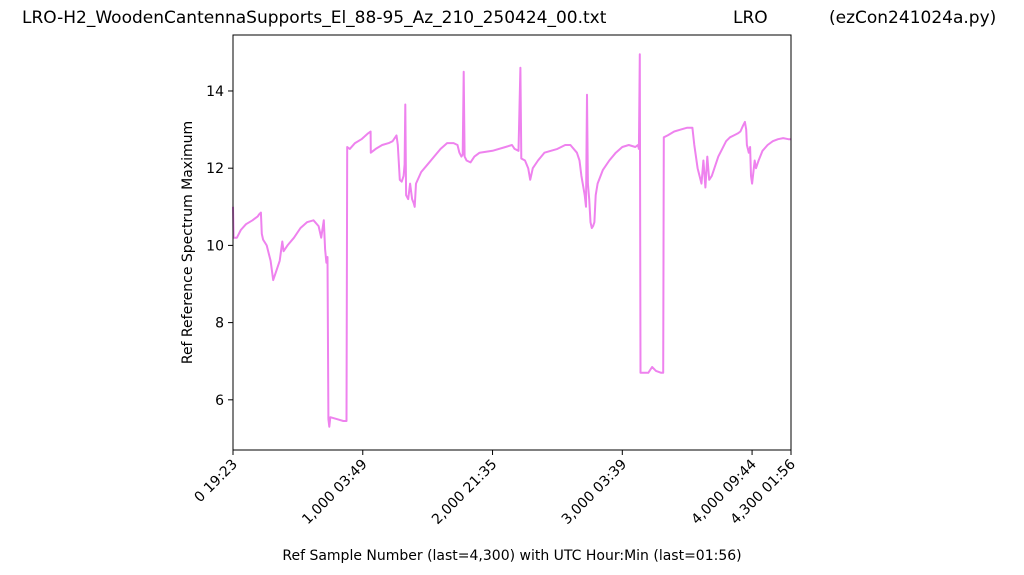 This screenshot has width=1024, height=575. Describe the element at coordinates (334, 492) in the screenshot. I see `x-tick-label: 1,000 03:49` at that location.